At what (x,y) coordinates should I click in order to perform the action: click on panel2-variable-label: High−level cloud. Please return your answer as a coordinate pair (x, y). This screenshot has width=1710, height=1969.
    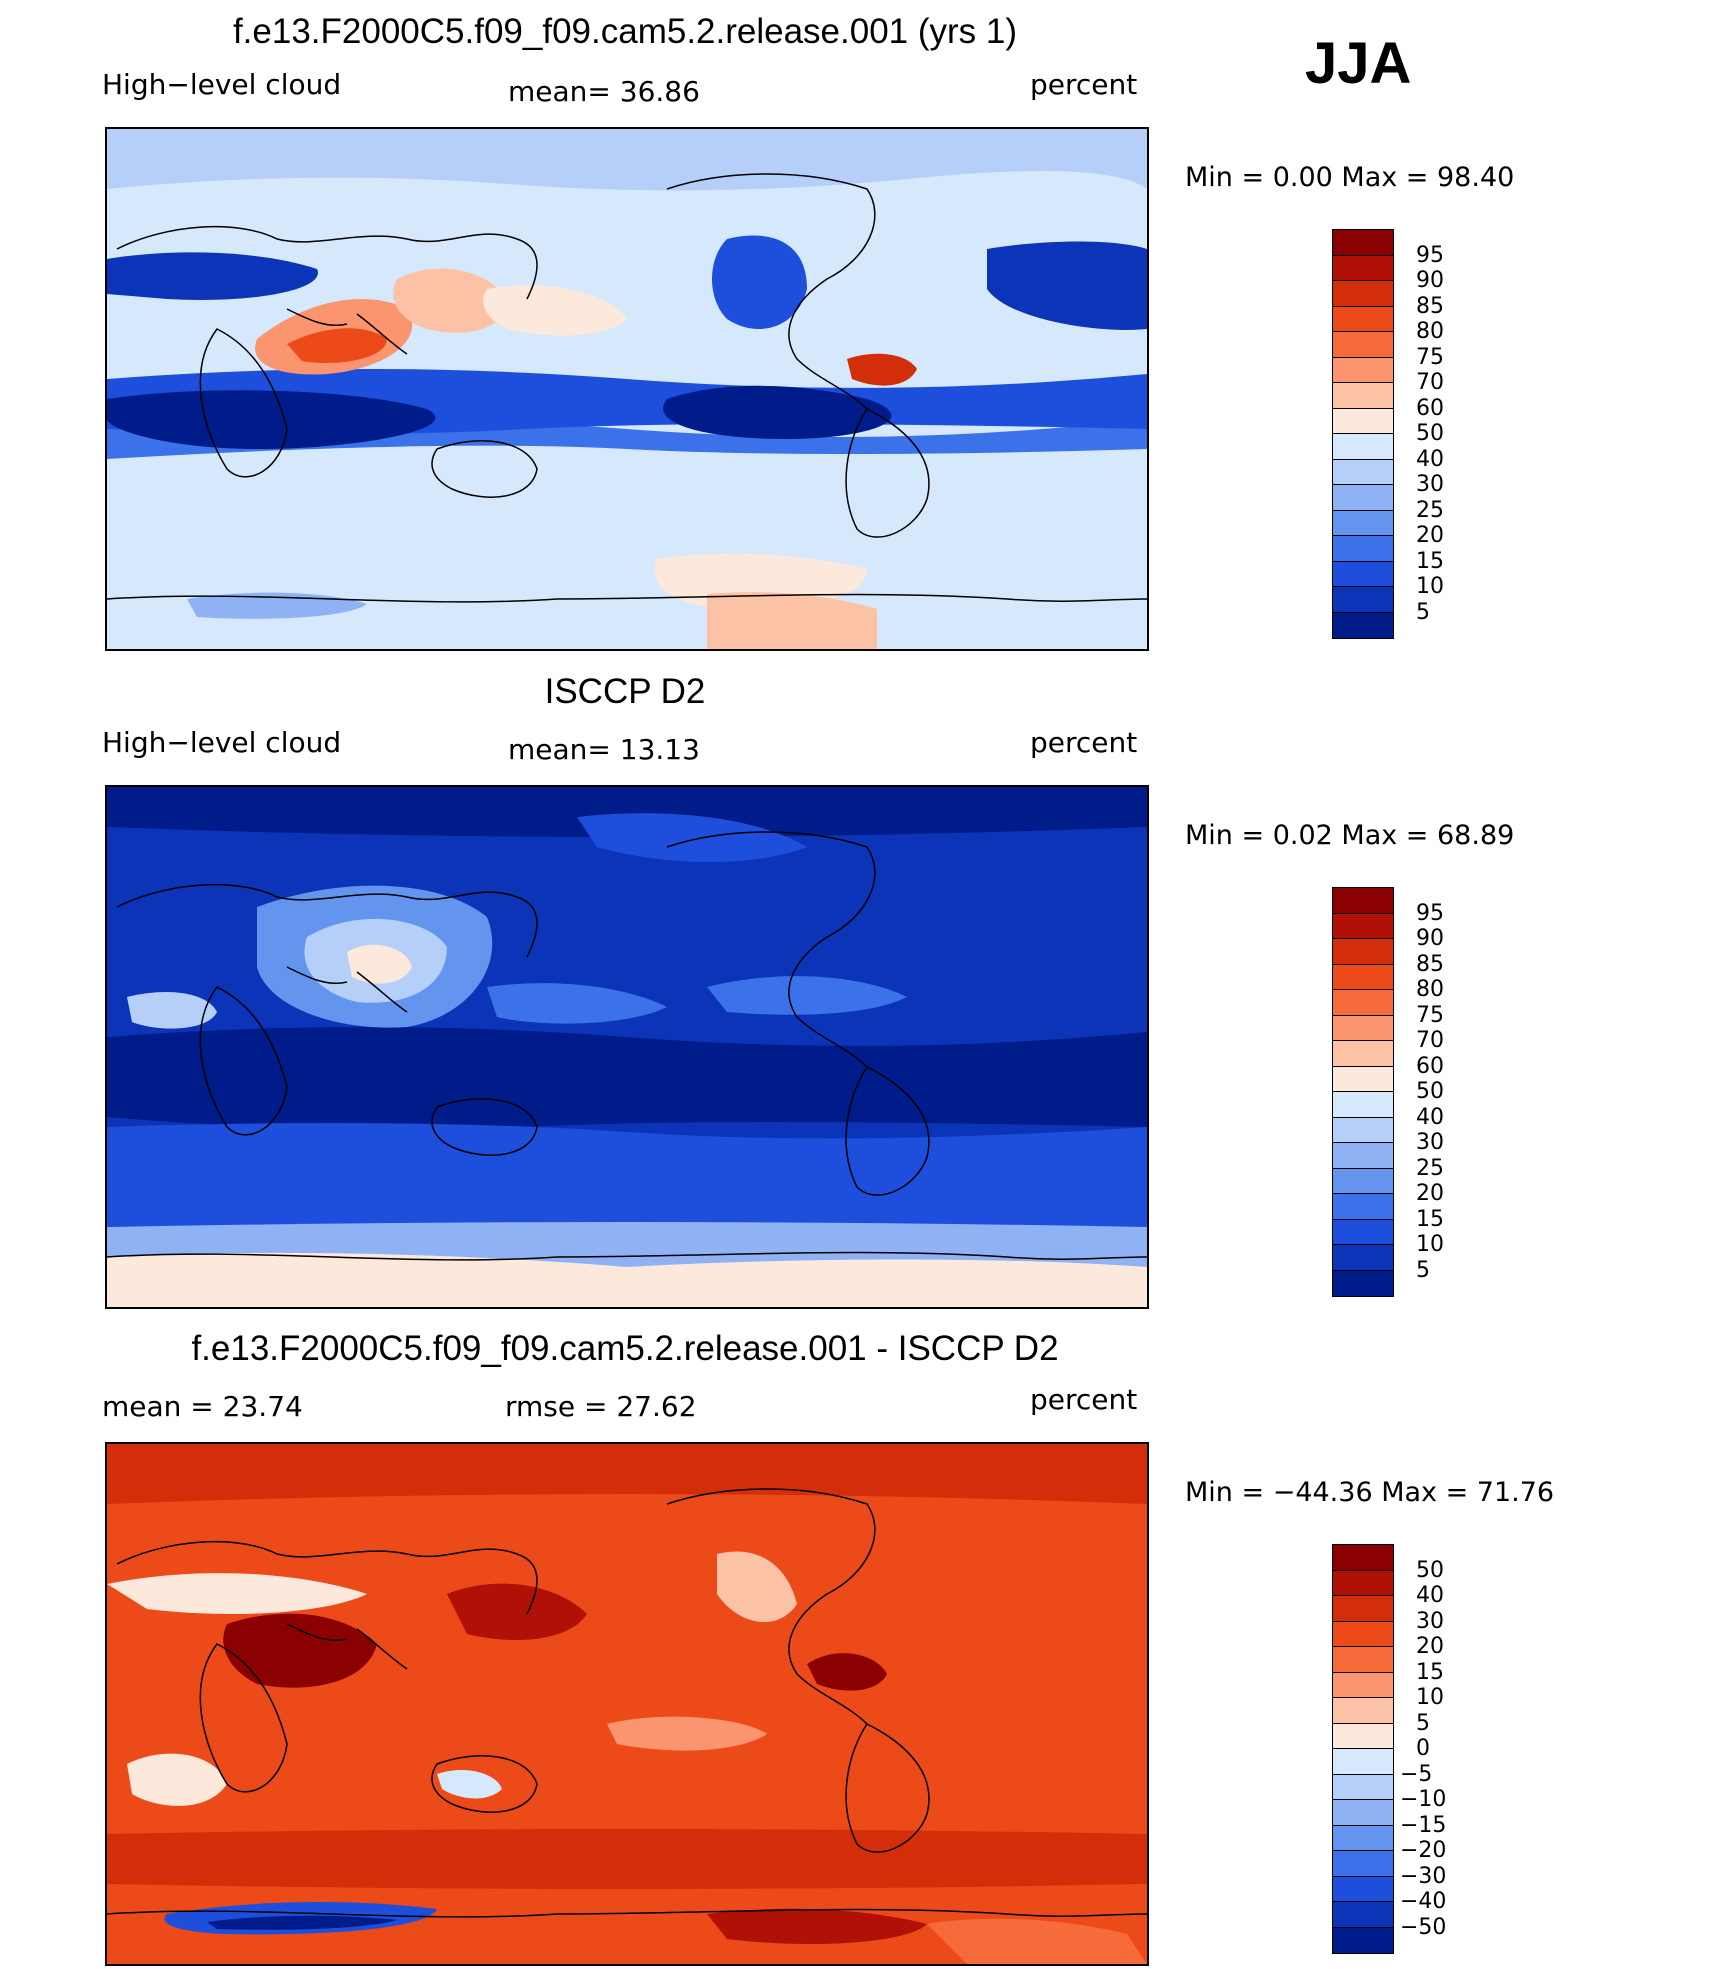
    Looking at the image, I should click on (222, 742).